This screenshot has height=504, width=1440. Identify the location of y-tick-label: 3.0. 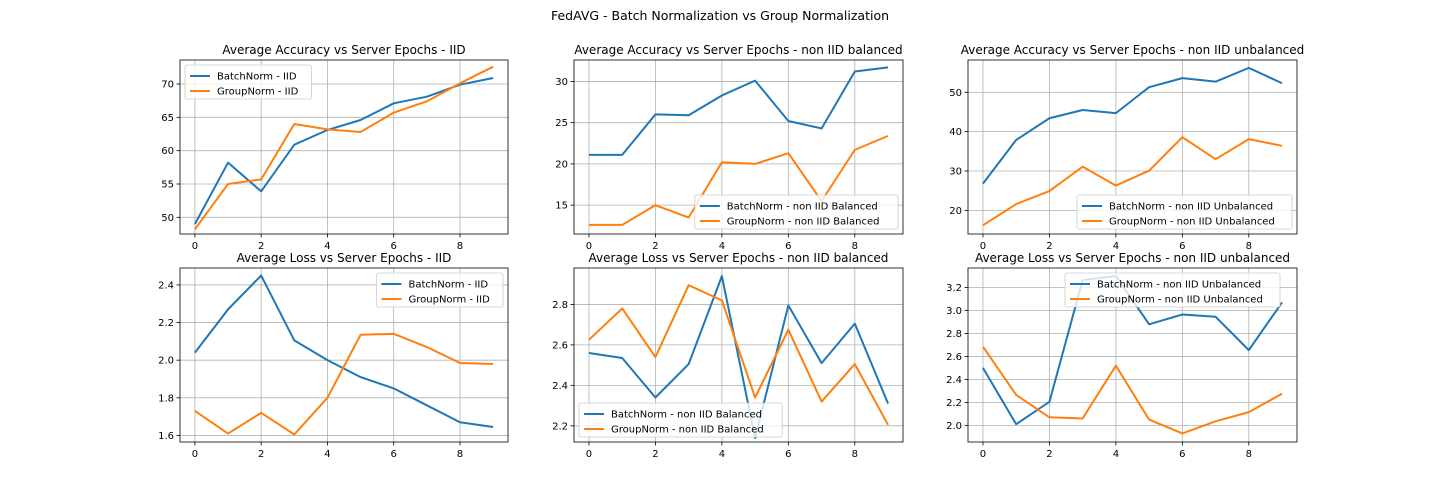
(954, 311).